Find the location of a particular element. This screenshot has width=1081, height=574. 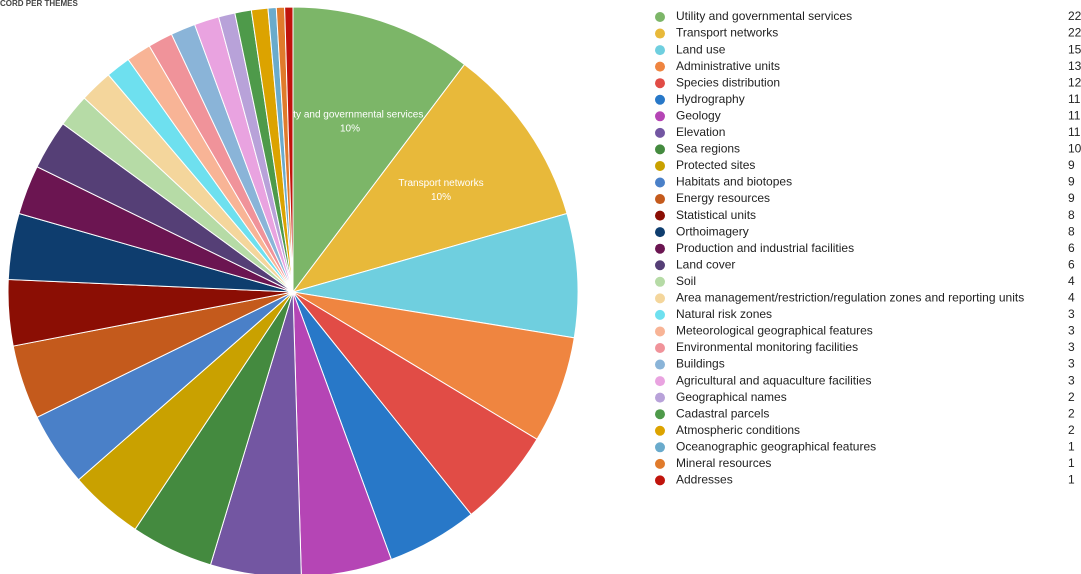

legend-label: Hydrography is located at coordinates (710, 99).